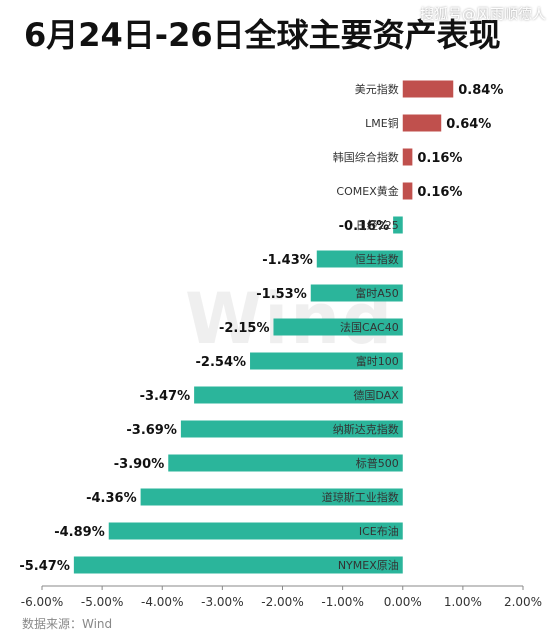  I want to click on category-label: 德国DAX, so click(376, 395).